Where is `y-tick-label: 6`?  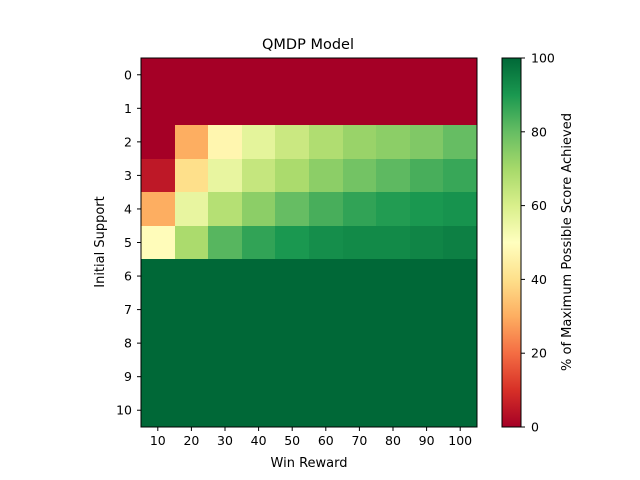
y-tick-label: 6 is located at coordinates (128, 276).